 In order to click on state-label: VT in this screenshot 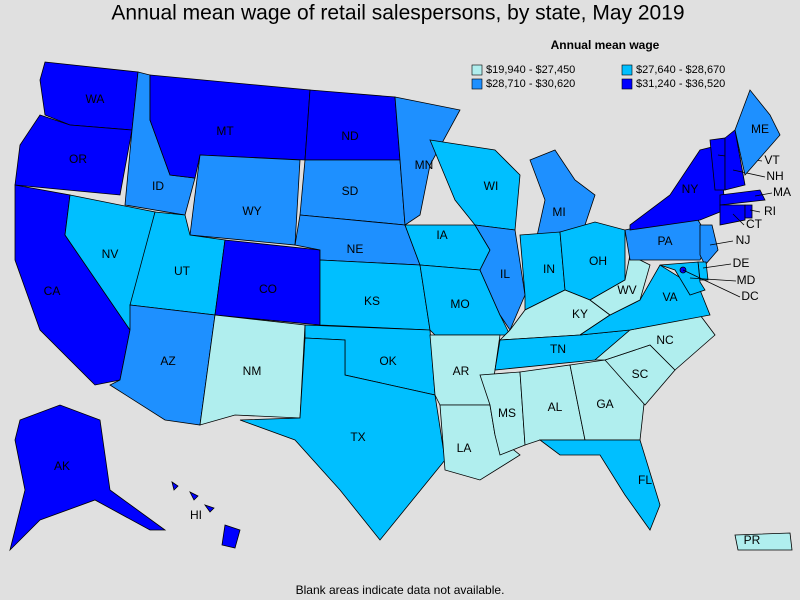, I will do `click(772, 160)`.